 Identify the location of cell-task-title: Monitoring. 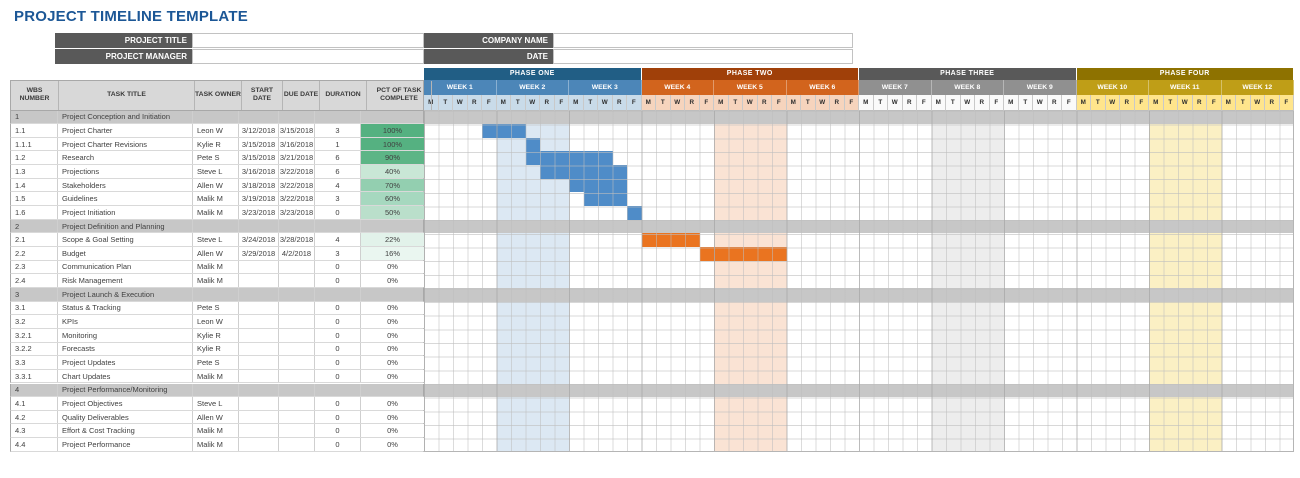
(125, 335).